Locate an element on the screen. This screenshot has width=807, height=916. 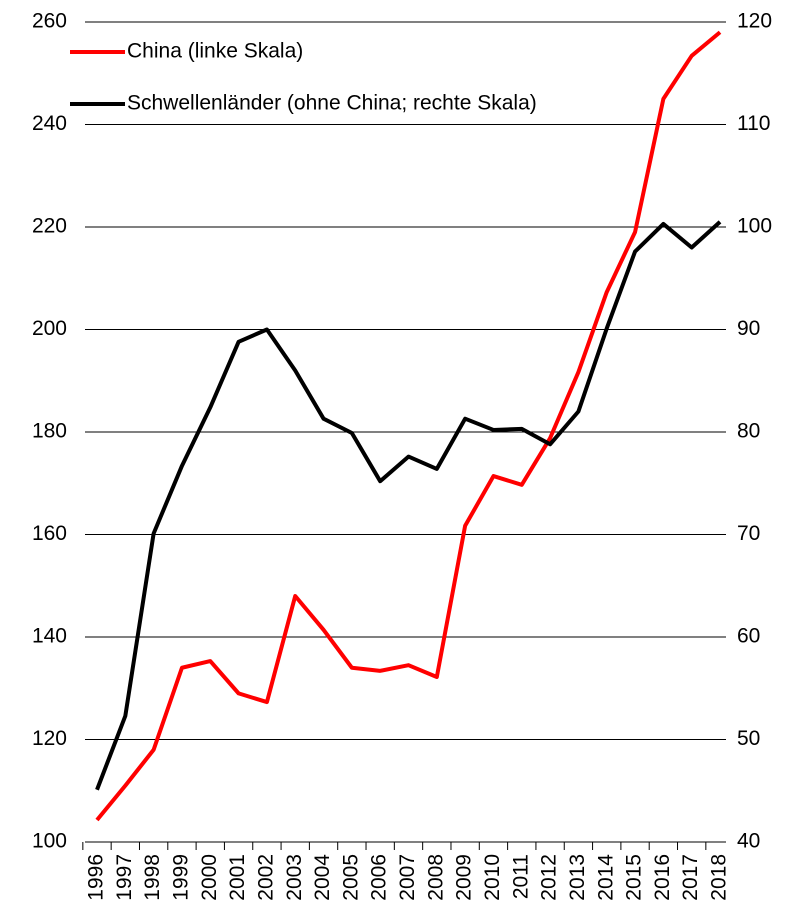
x-tick-label: 1996 is located at coordinates (96, 877).